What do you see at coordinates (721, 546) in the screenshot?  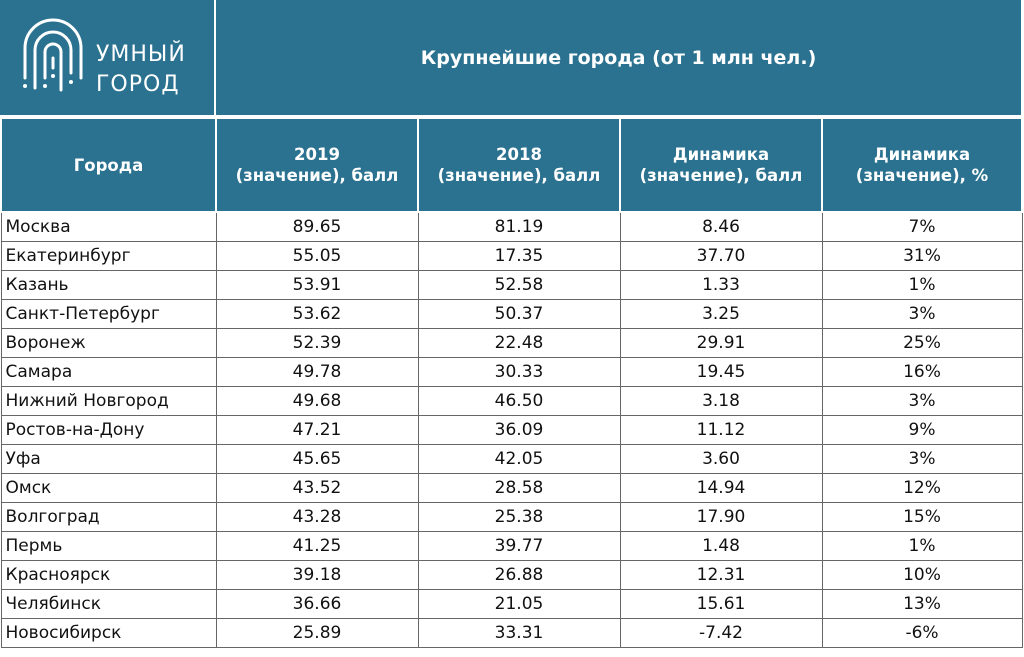 I see `value-cell: 1.48` at bounding box center [721, 546].